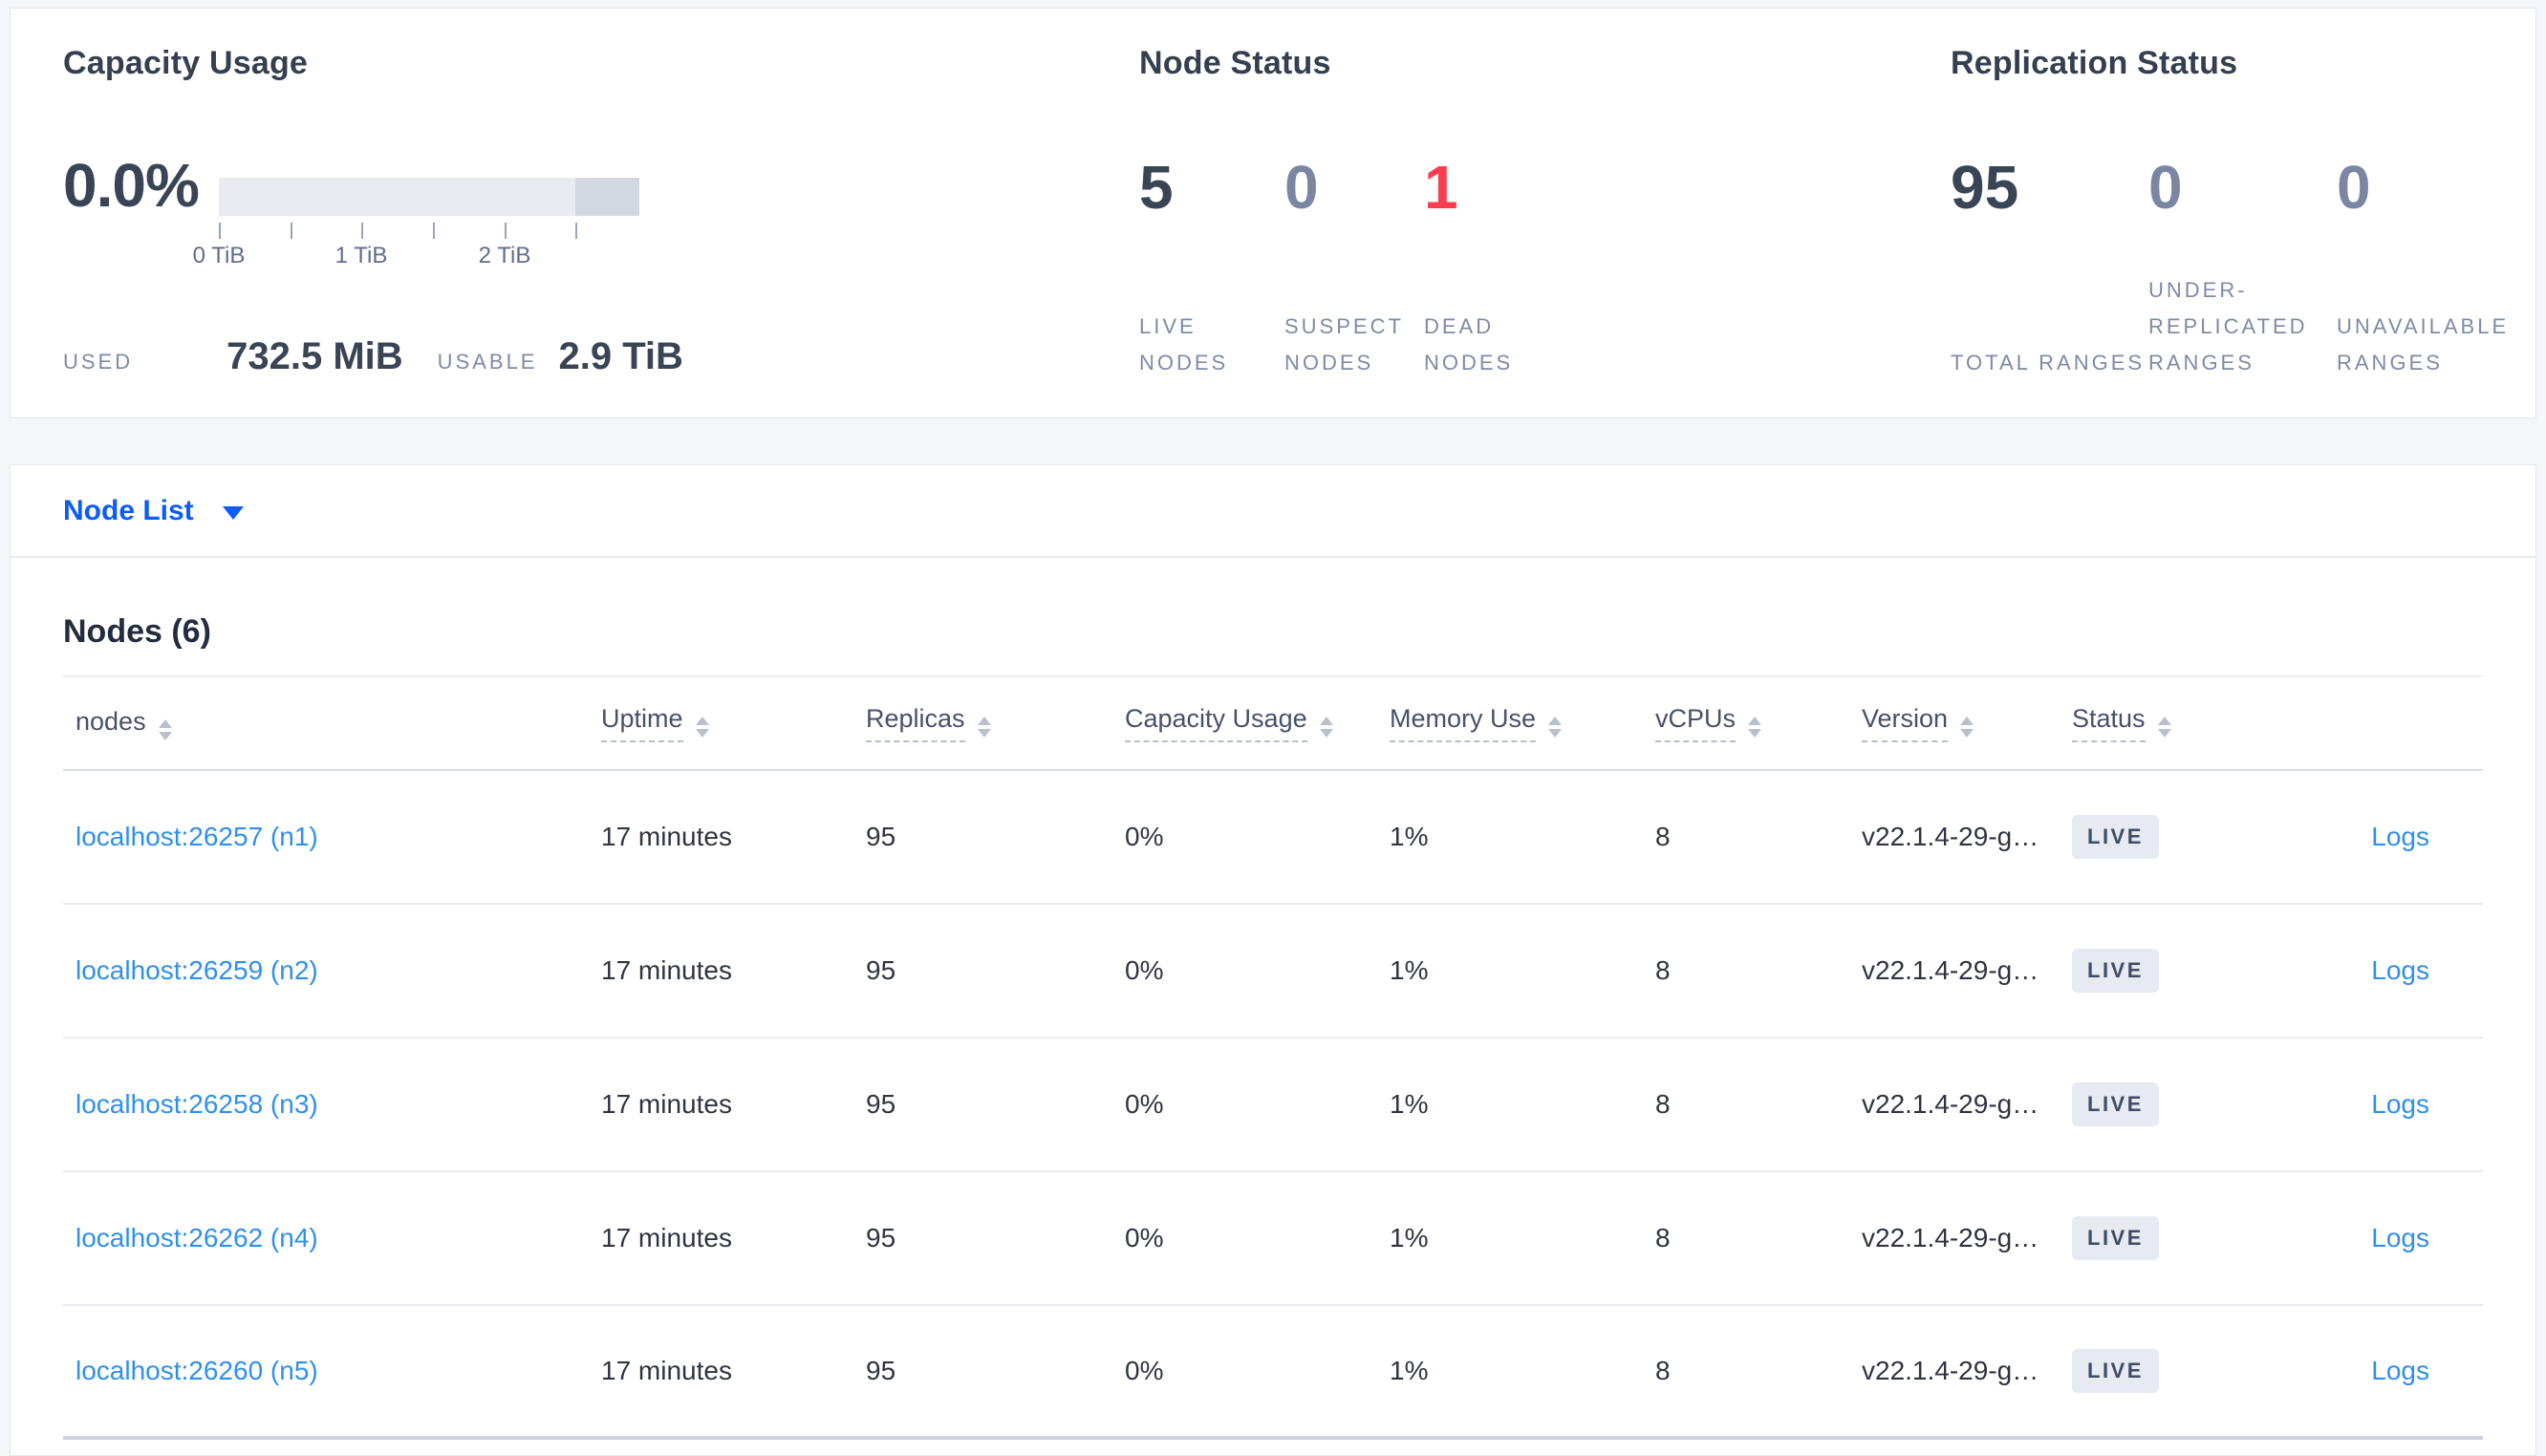 This screenshot has width=2546, height=1456. I want to click on axis-tick-label: 0 TiB, so click(219, 256).